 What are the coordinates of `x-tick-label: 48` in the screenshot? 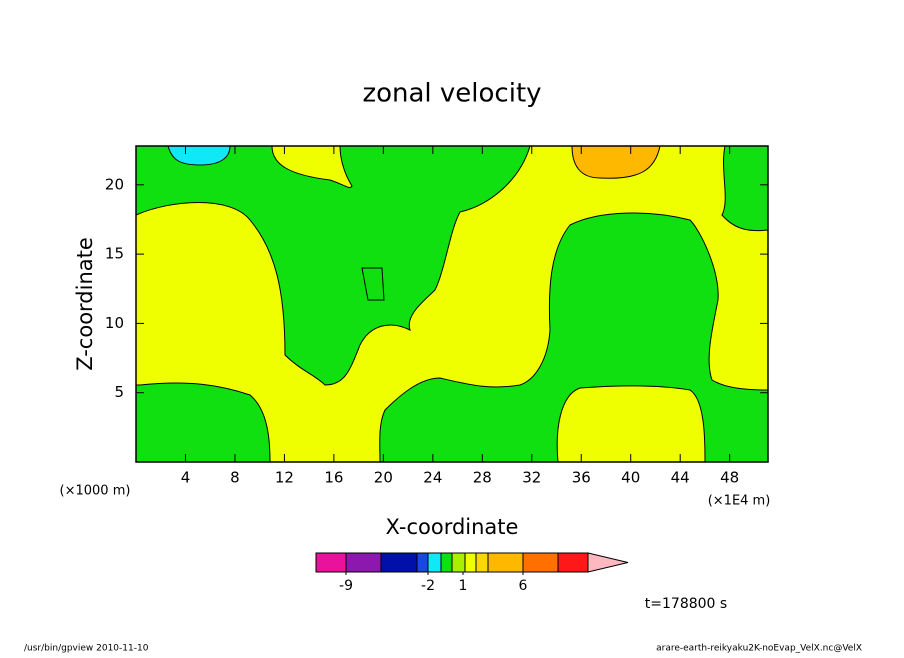 It's located at (729, 478).